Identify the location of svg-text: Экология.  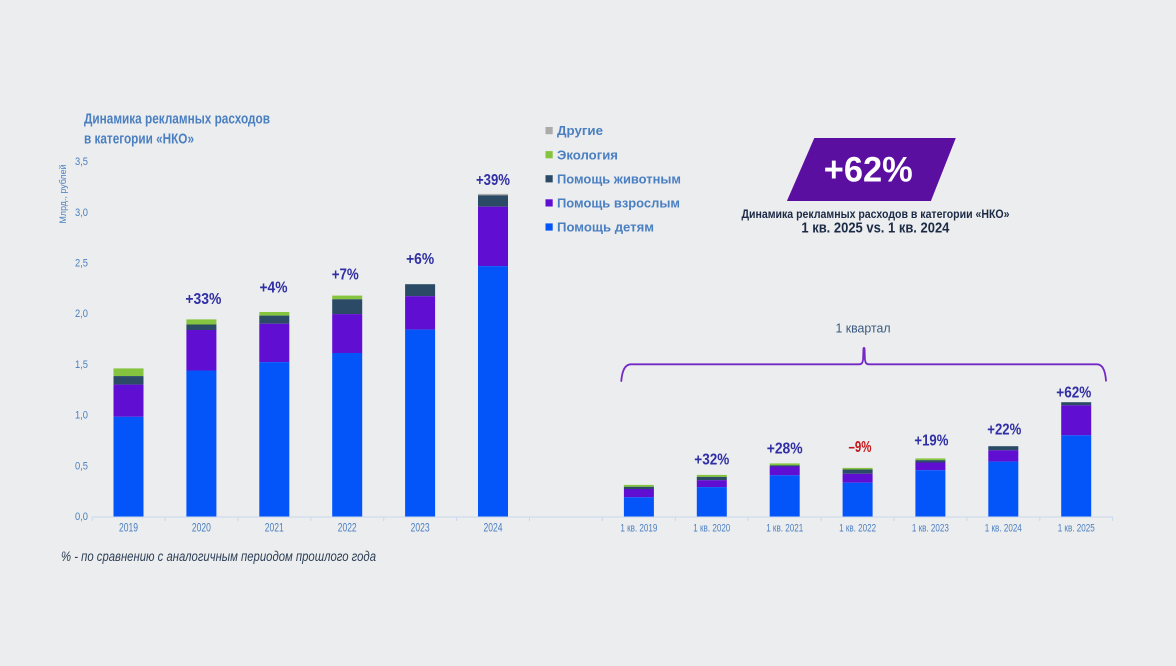
(587, 154).